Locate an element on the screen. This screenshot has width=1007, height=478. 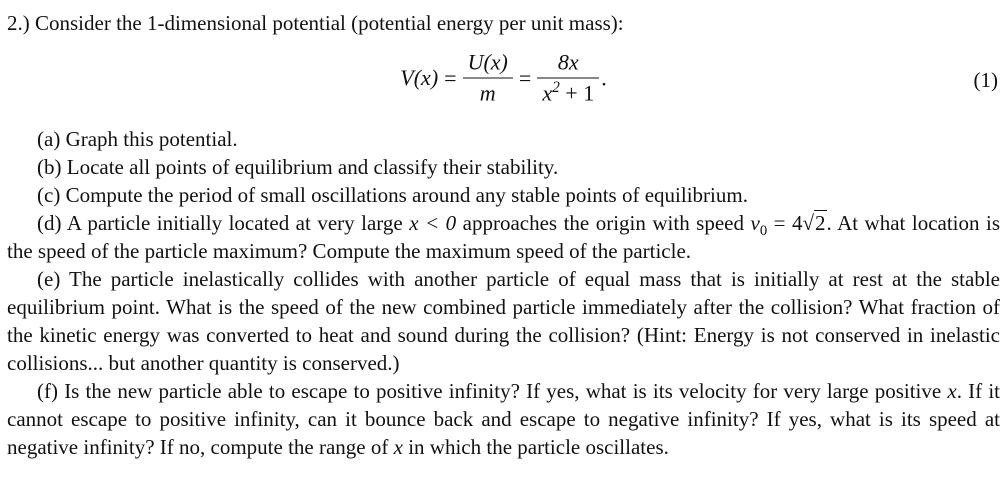
fraction-denominator: x2 + 1 is located at coordinates (568, 91).